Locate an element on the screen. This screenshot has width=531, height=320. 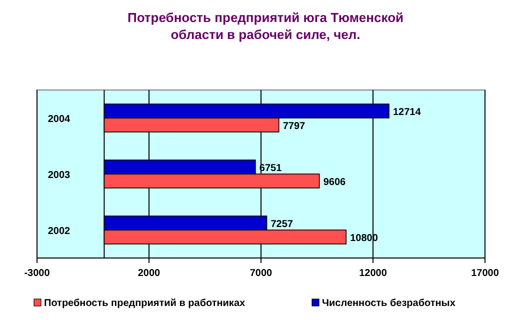
legend-label: Численность безработных is located at coordinates (389, 303).